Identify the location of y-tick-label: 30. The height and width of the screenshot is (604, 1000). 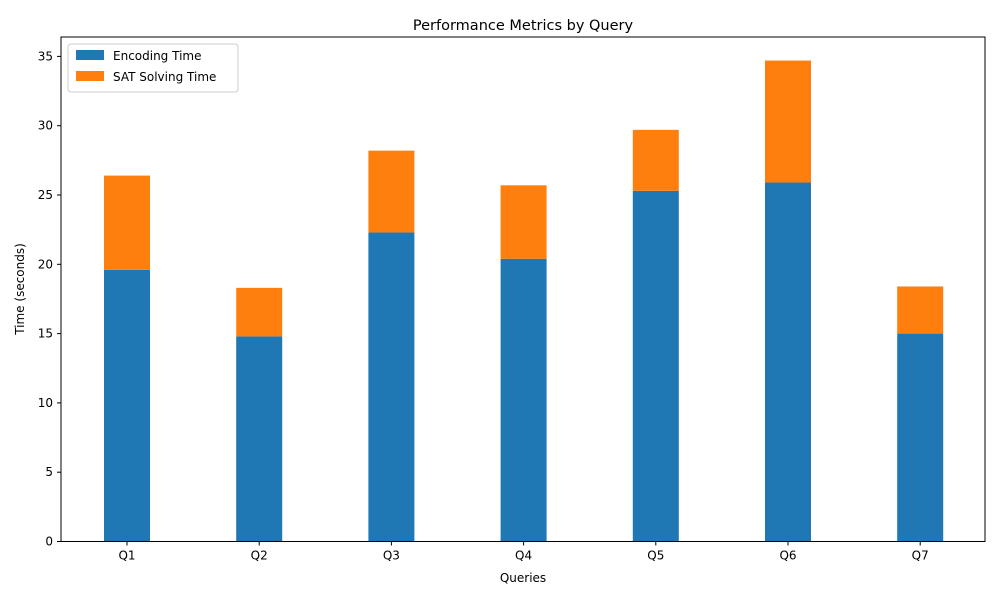
(45, 126).